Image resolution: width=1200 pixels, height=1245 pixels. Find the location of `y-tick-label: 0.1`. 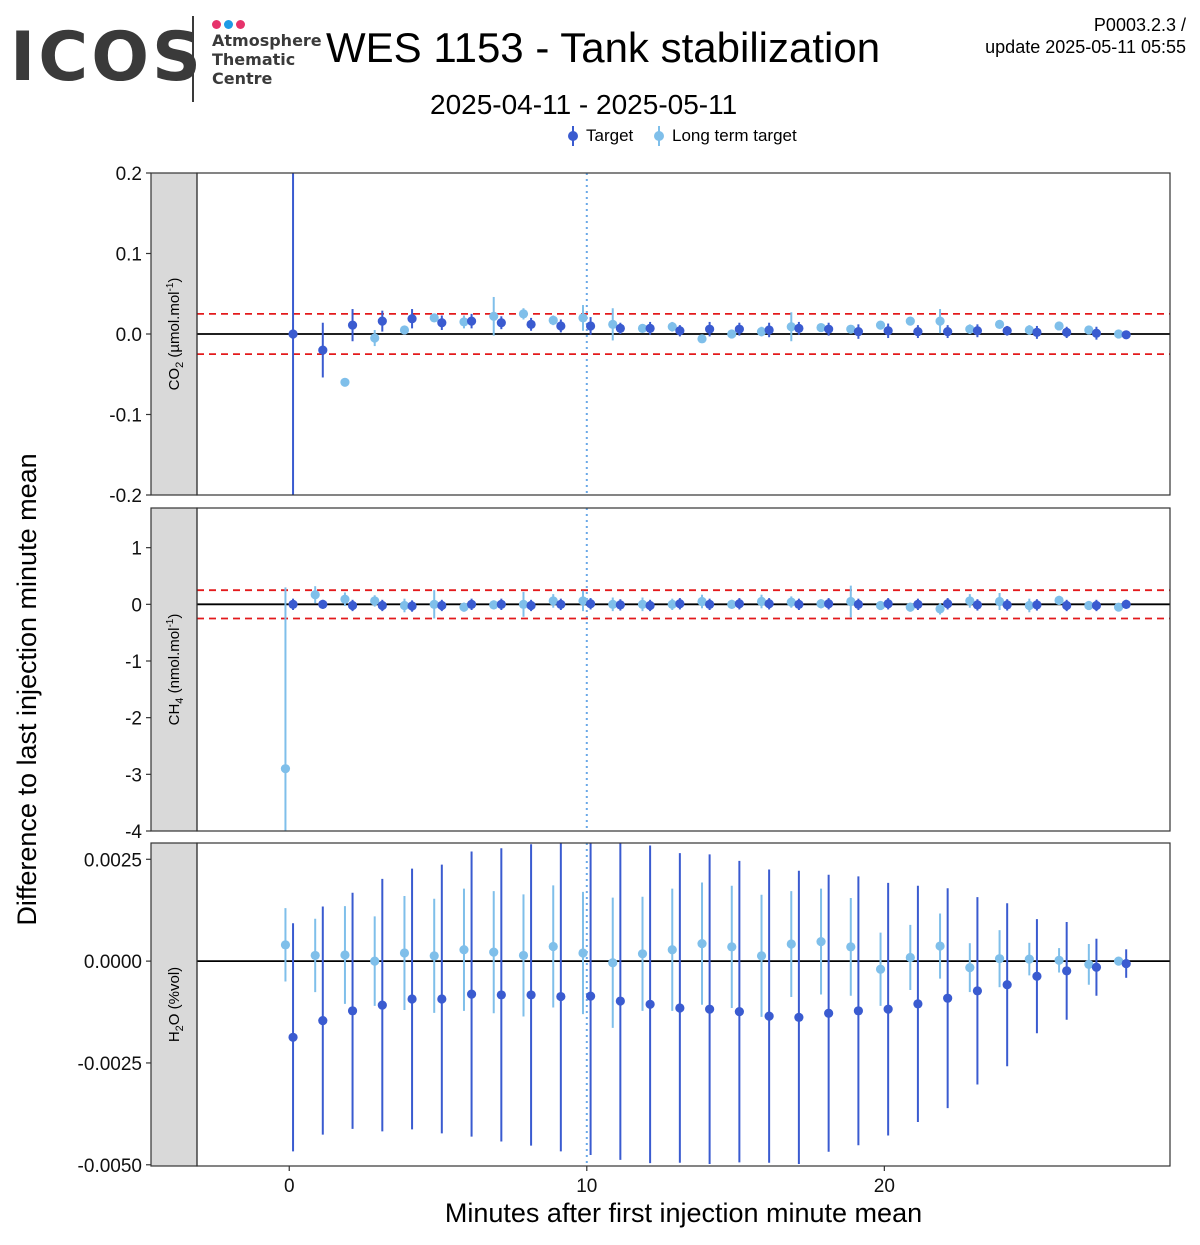

y-tick-label: 0.1 is located at coordinates (129, 255).